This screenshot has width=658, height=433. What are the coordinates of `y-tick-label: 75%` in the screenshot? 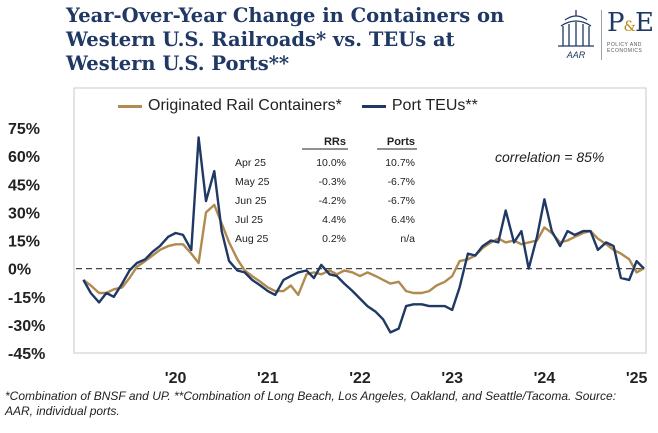 It's located at (24, 129).